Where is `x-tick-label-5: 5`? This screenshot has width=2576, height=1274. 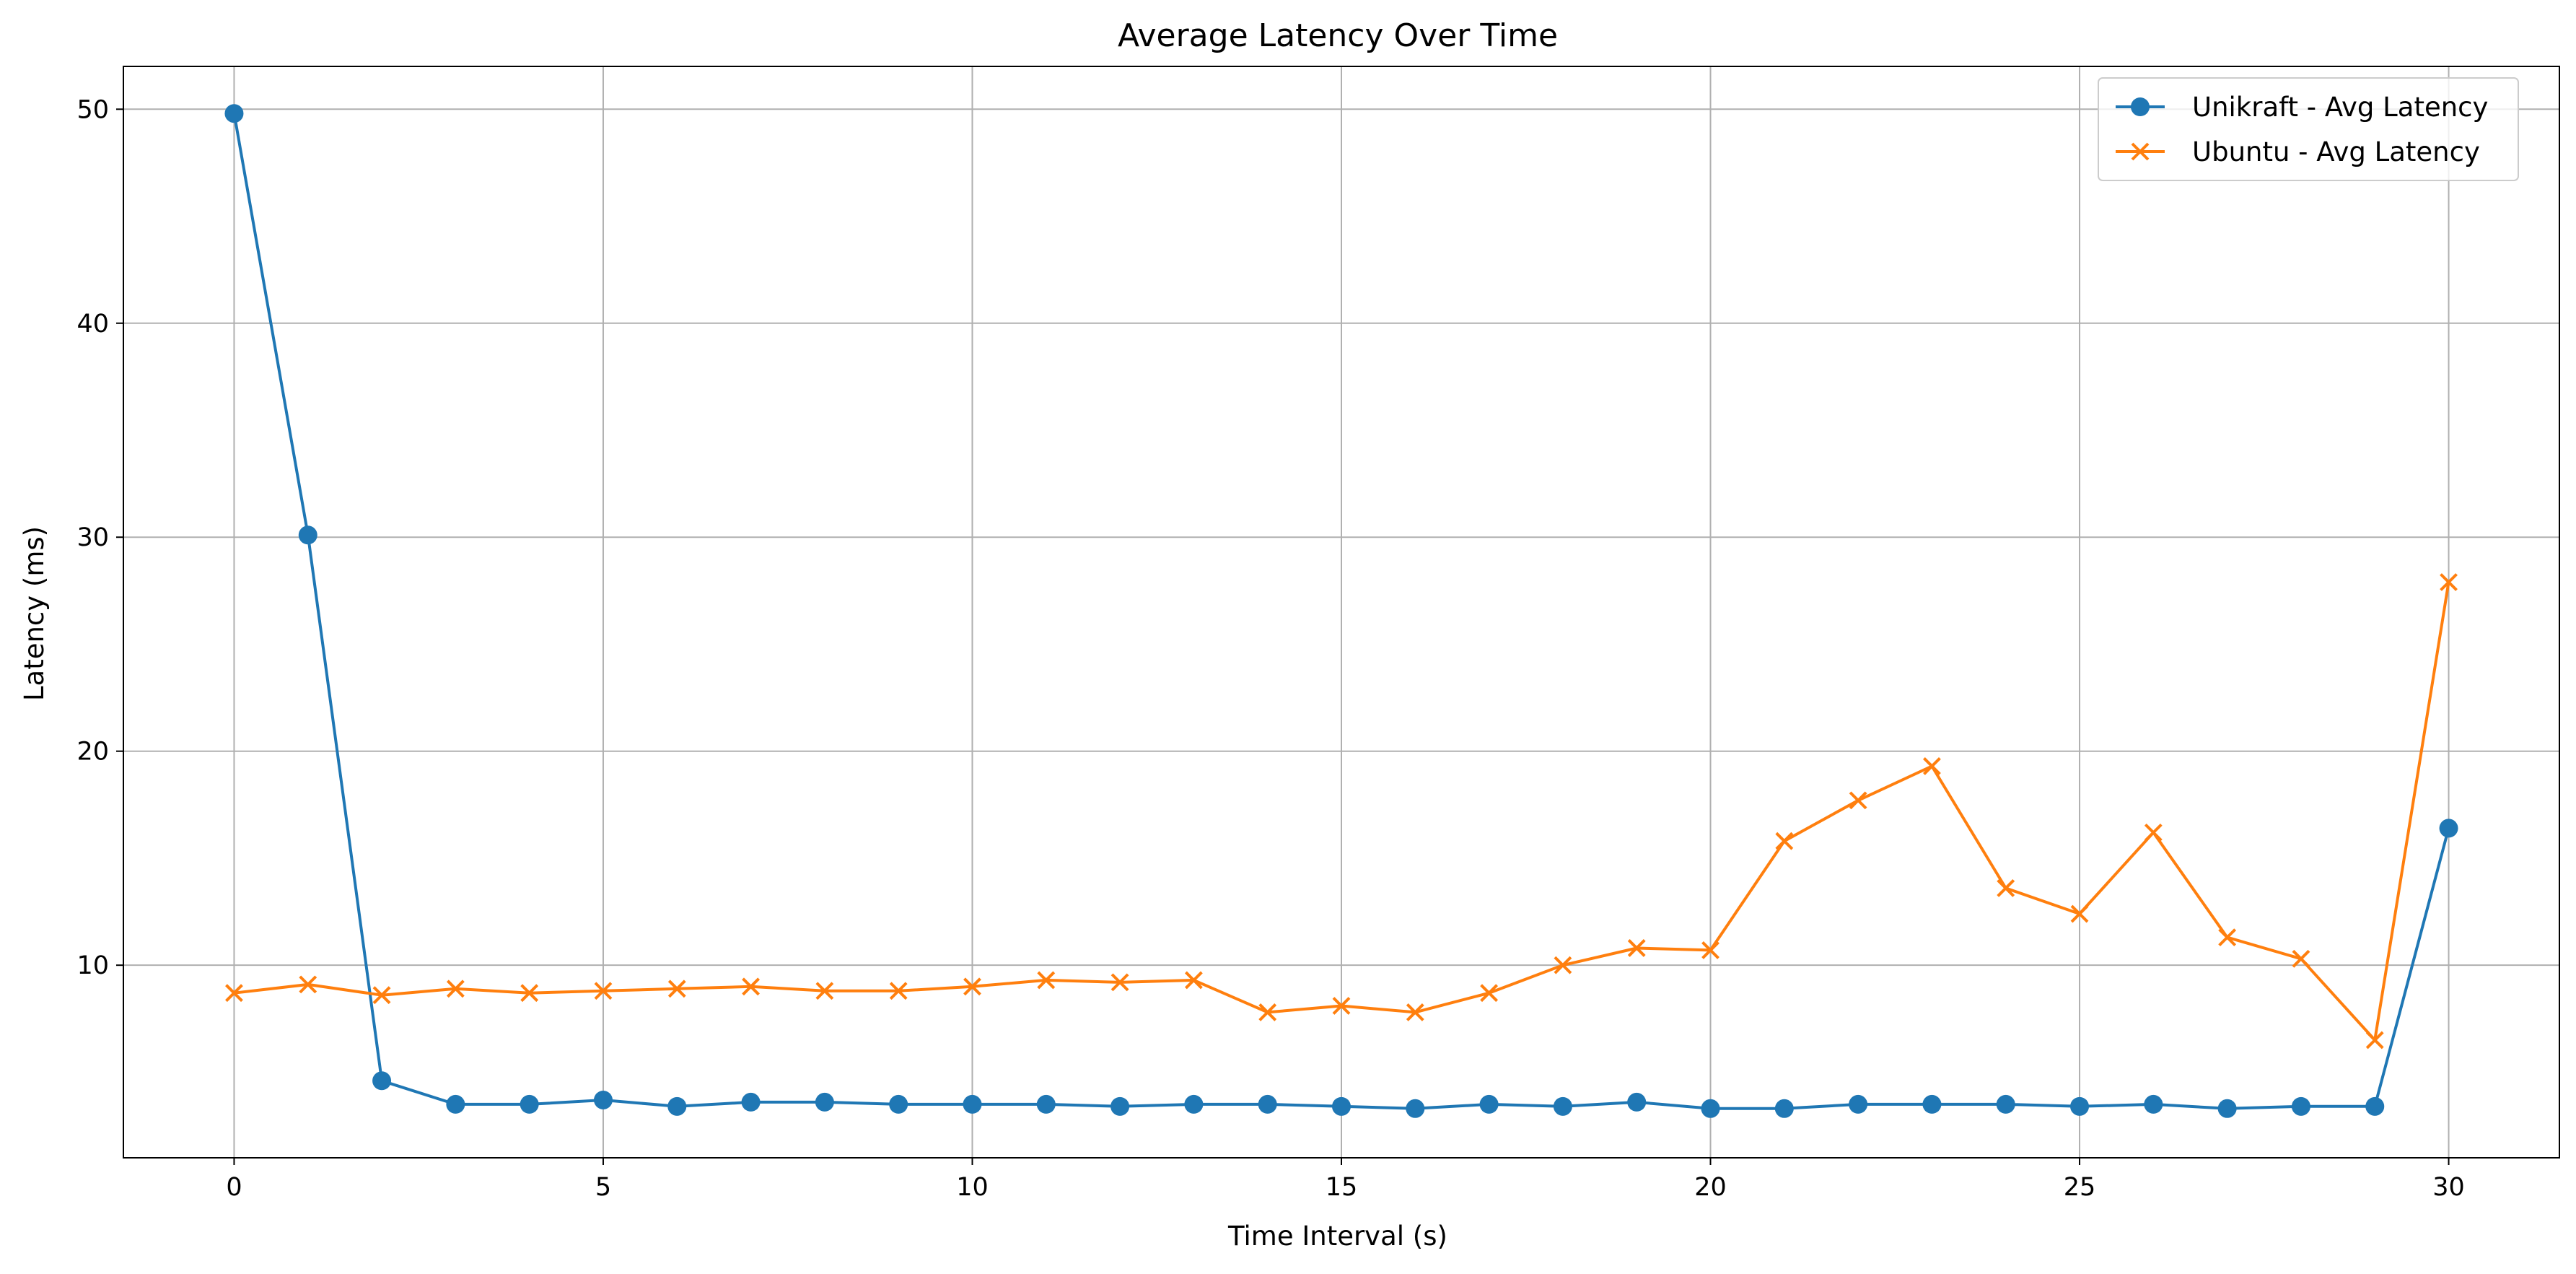 x-tick-label-5: 5 is located at coordinates (603, 1187).